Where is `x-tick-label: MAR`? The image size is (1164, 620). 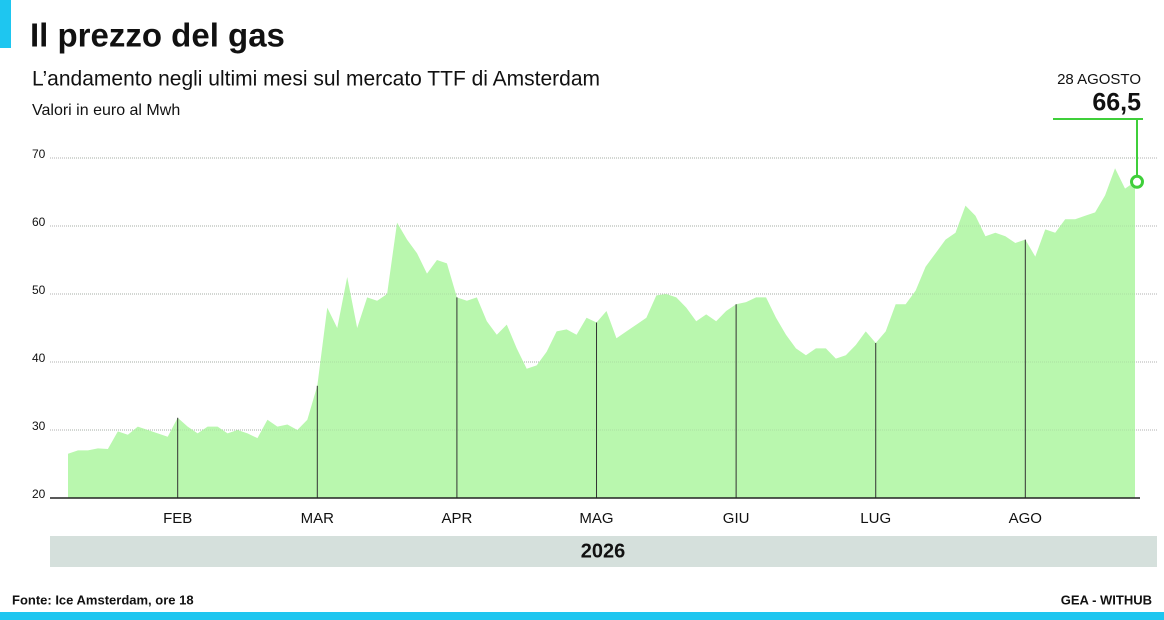 x-tick-label: MAR is located at coordinates (318, 518).